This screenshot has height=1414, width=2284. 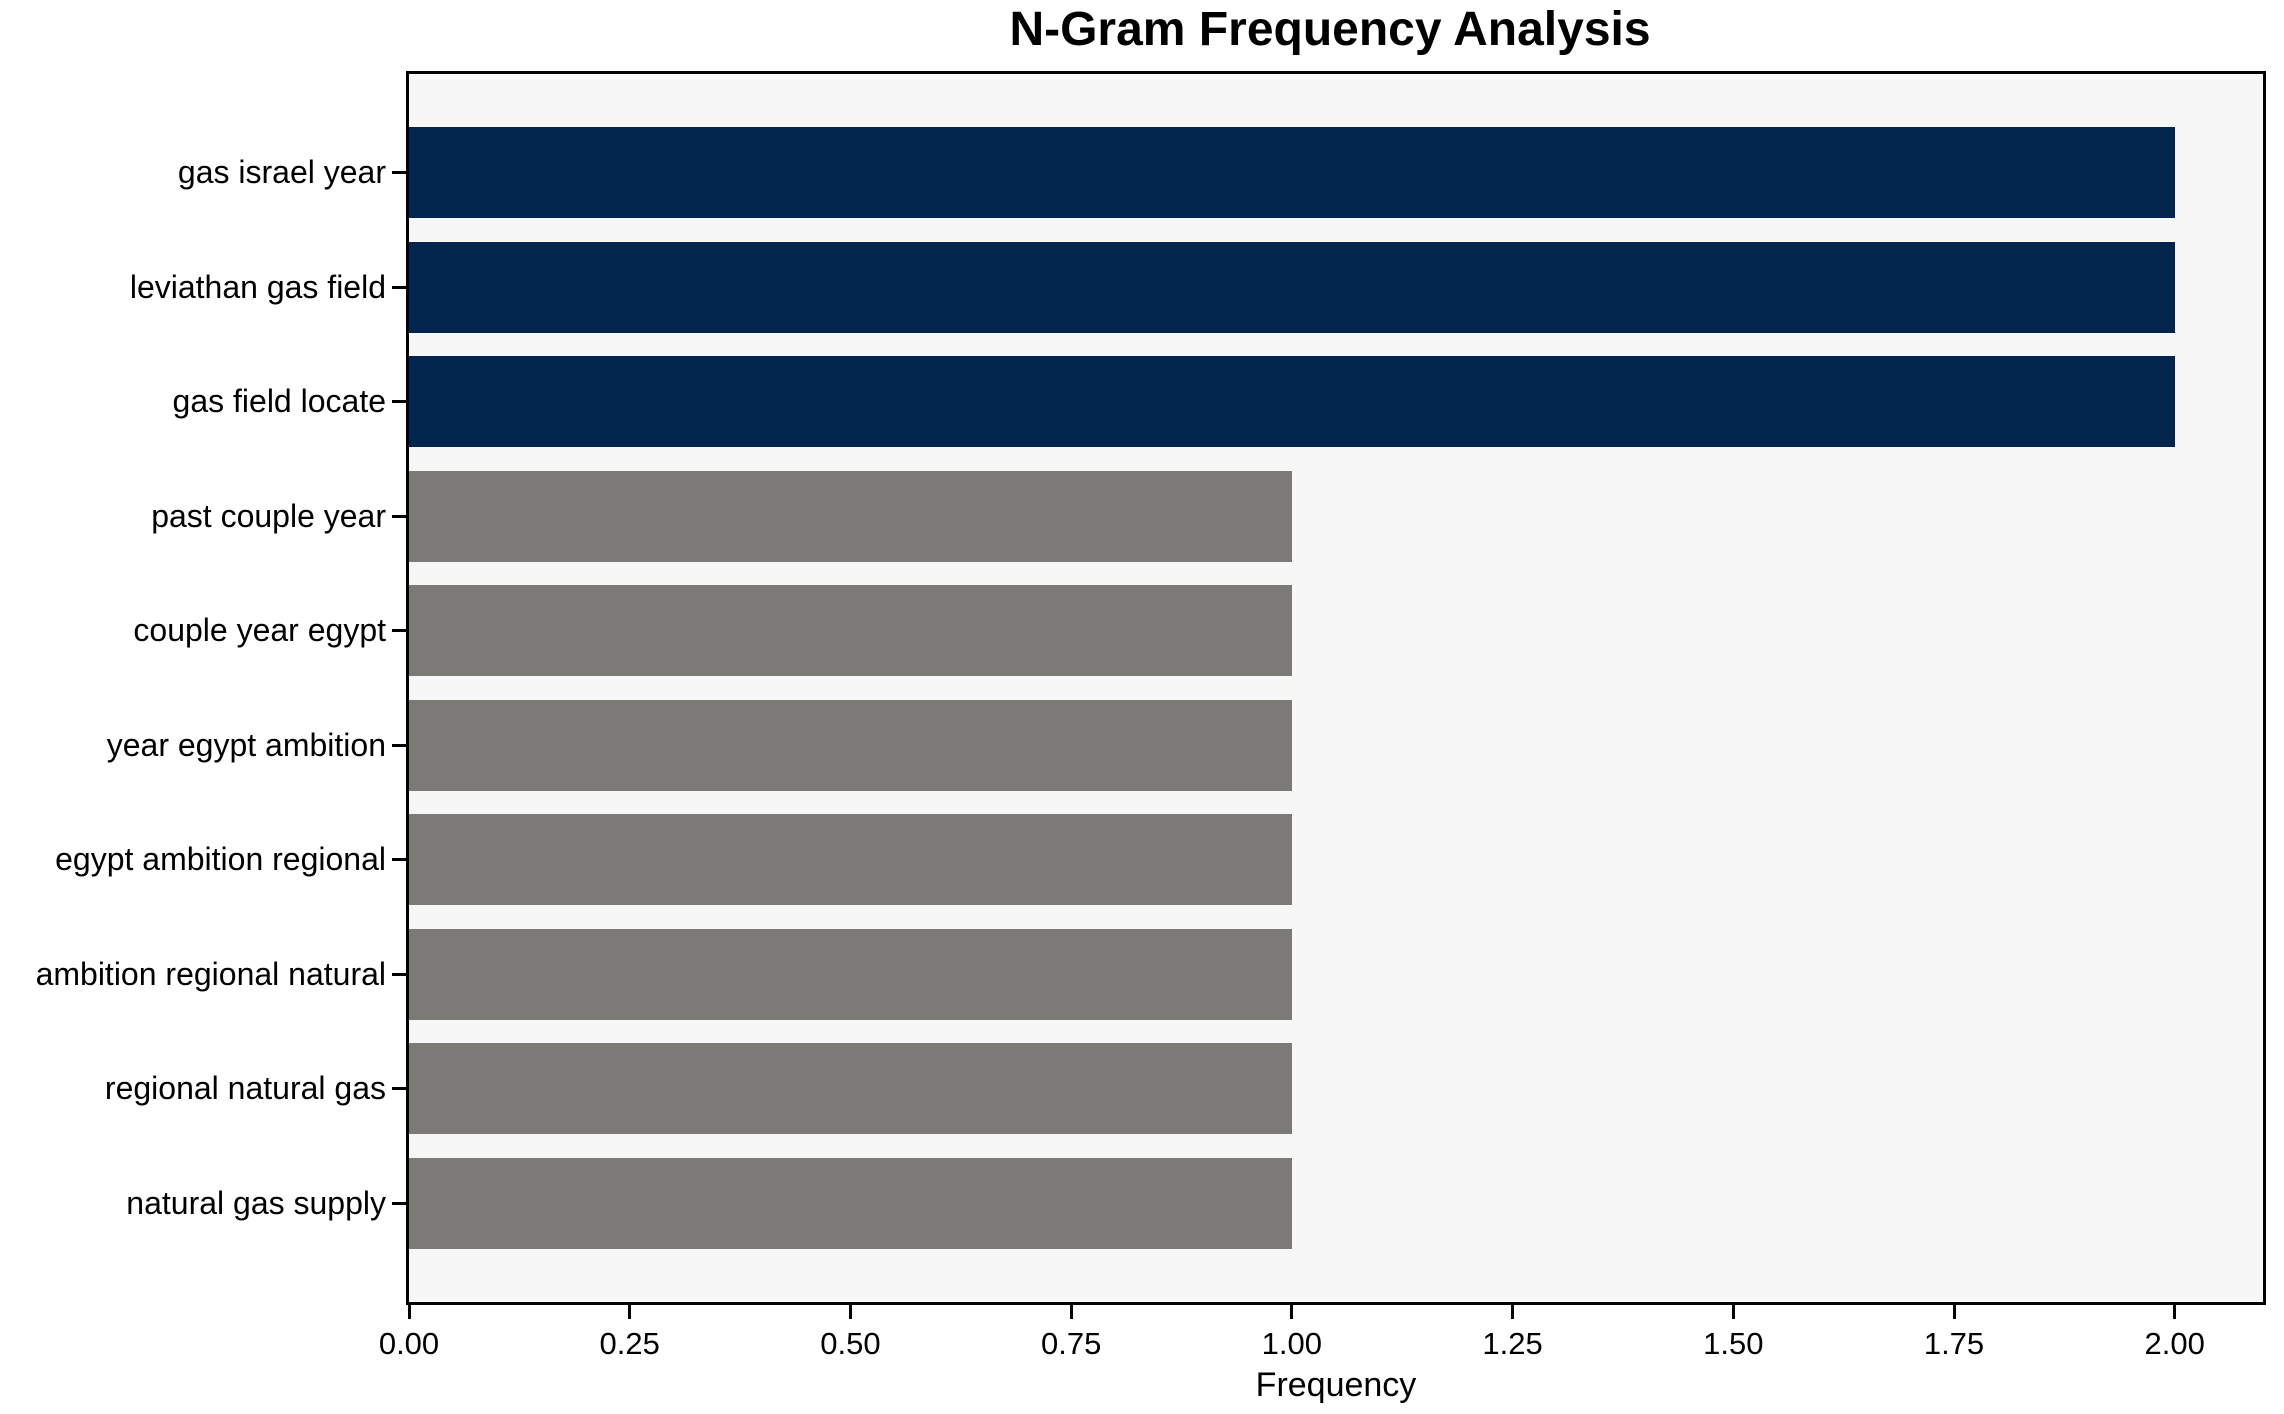 What do you see at coordinates (246, 744) in the screenshot?
I see `y-tick-label: year egypt ambition` at bounding box center [246, 744].